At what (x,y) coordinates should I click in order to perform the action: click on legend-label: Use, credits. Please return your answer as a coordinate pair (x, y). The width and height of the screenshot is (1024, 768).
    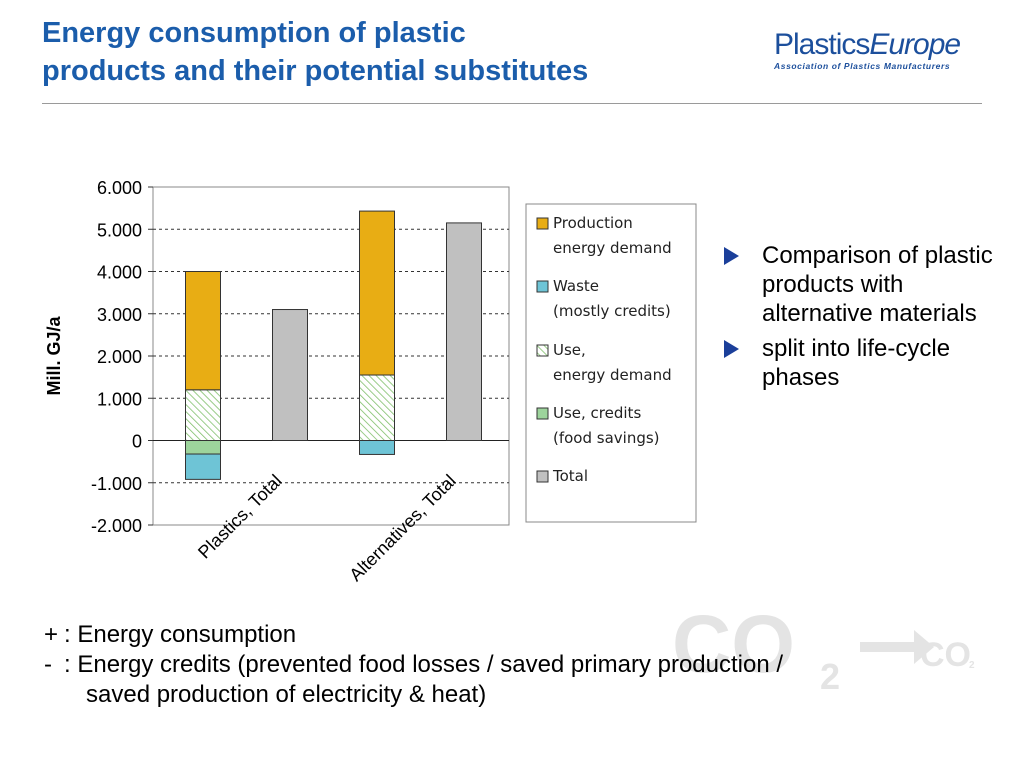
    Looking at the image, I should click on (597, 413).